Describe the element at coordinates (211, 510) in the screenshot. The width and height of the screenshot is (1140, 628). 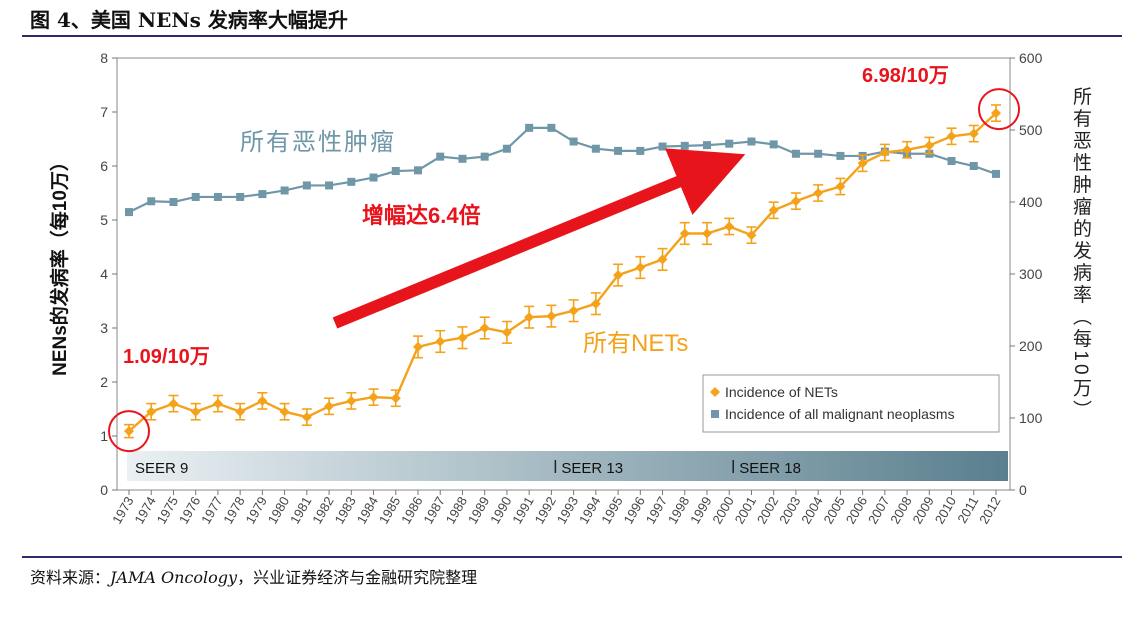
I see `x-axis-tick-label: 1977` at that location.